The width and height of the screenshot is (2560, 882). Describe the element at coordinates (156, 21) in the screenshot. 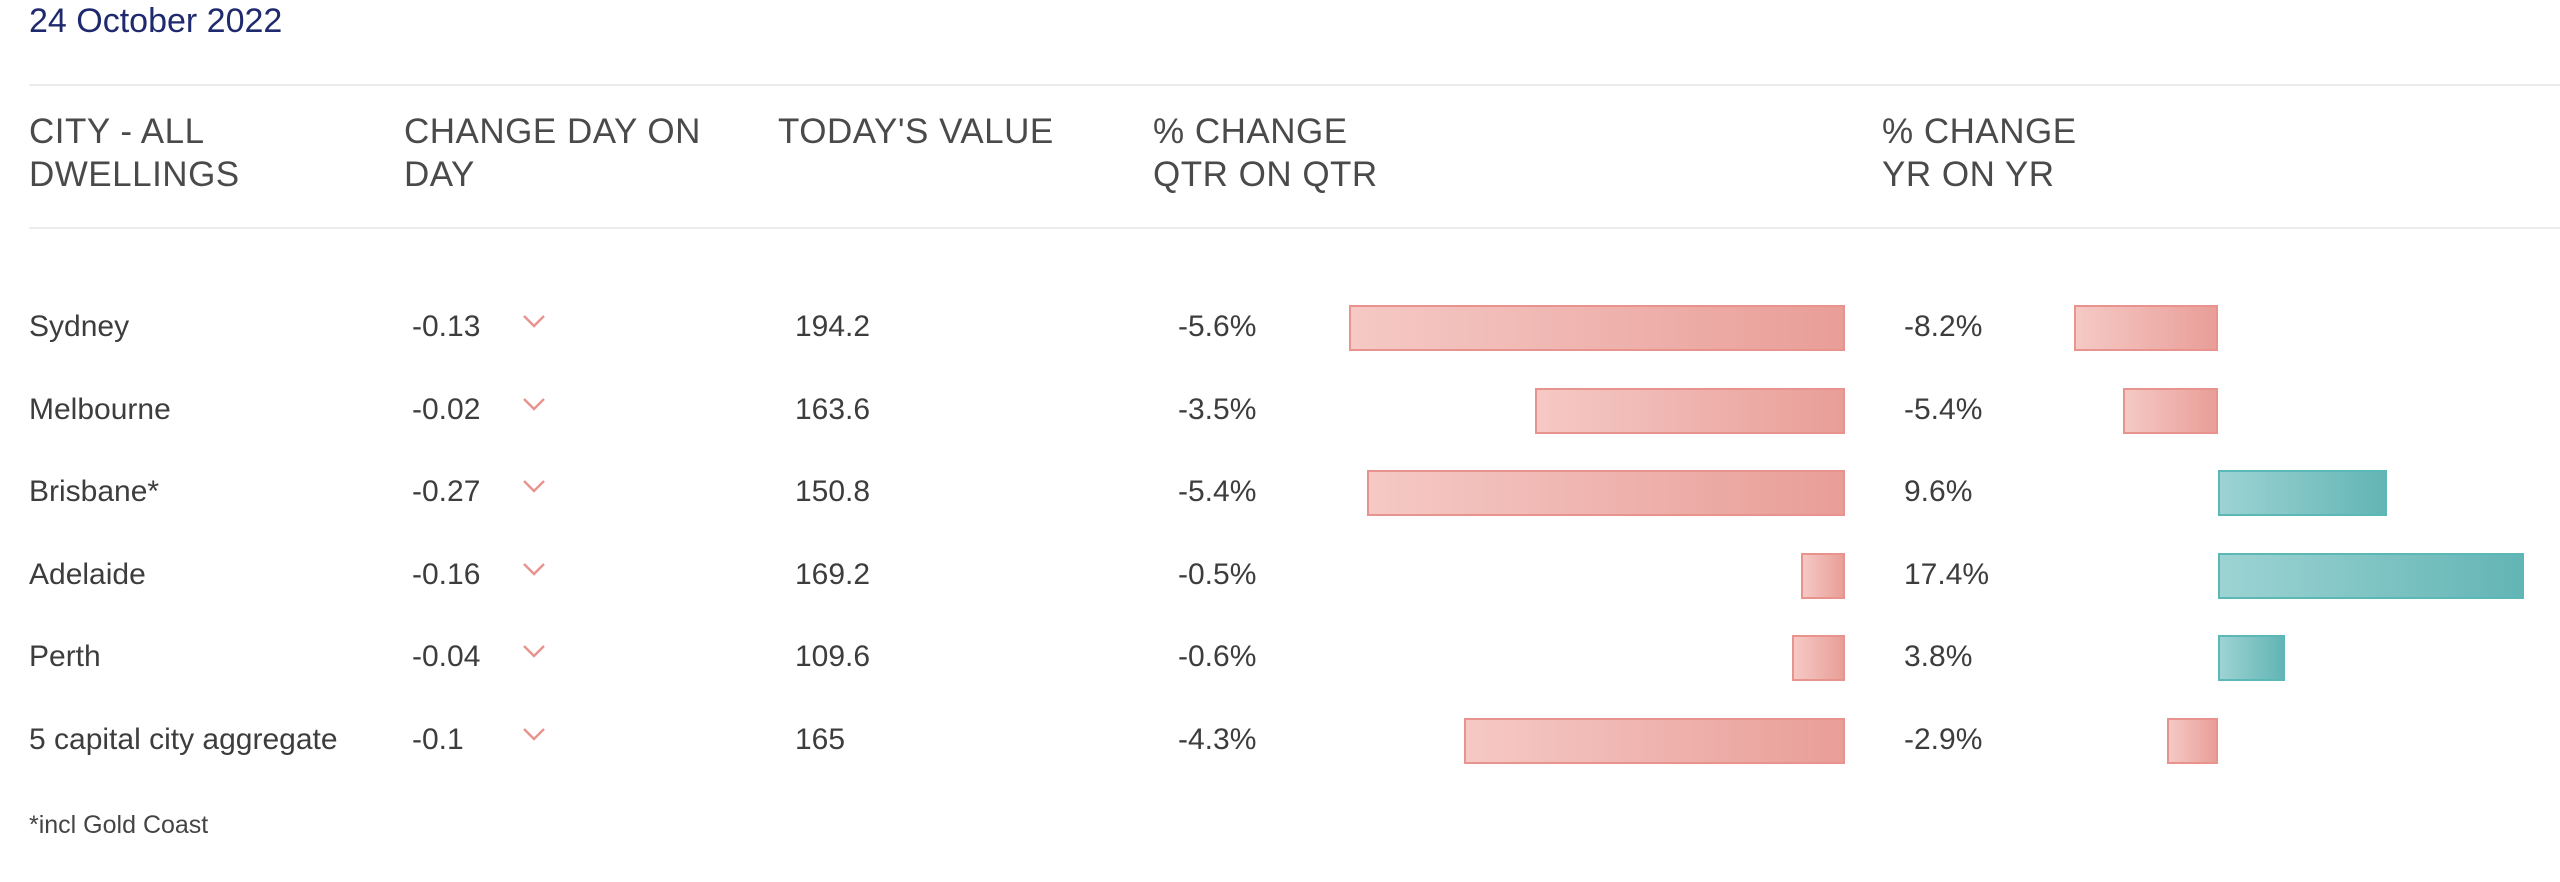

I see `report-date: 24 October 2022` at that location.